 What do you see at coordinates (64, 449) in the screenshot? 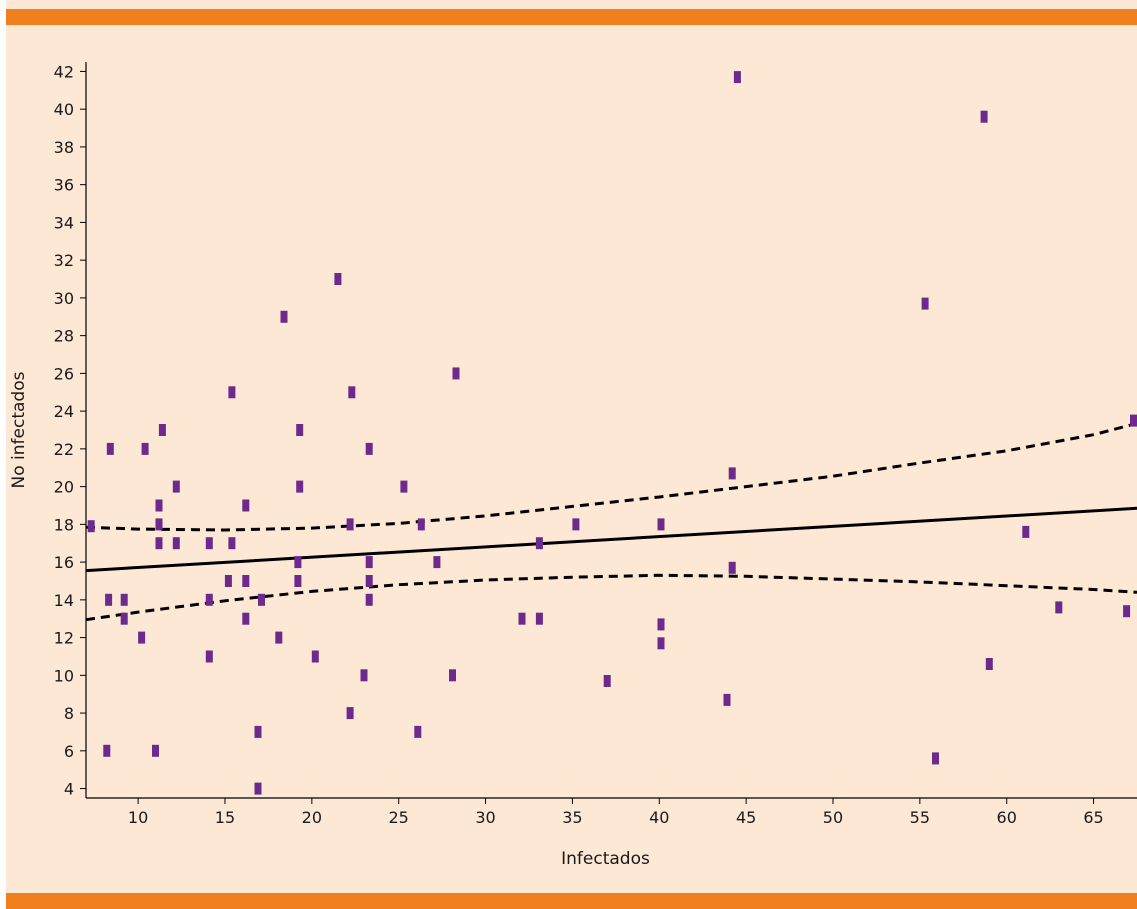
I see `y-tick-label: 22` at bounding box center [64, 449].